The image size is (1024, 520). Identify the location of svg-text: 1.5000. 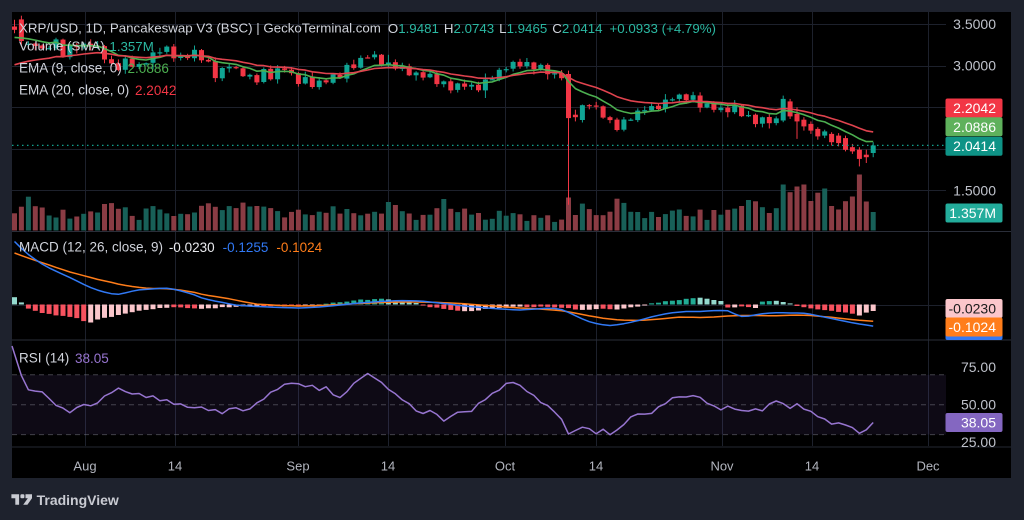
(974, 191).